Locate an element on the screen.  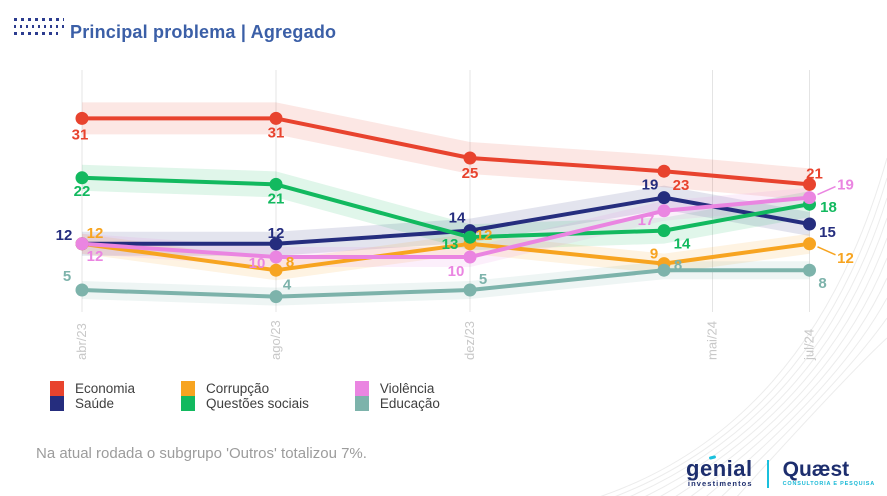
legend-item-saude: Saúde is located at coordinates (92, 403).